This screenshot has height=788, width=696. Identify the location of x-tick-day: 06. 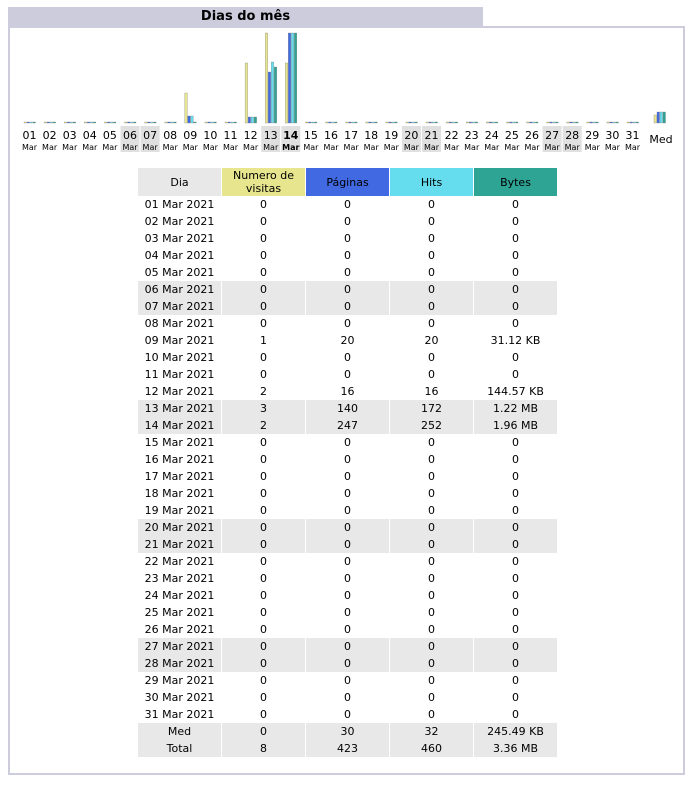
(130, 135).